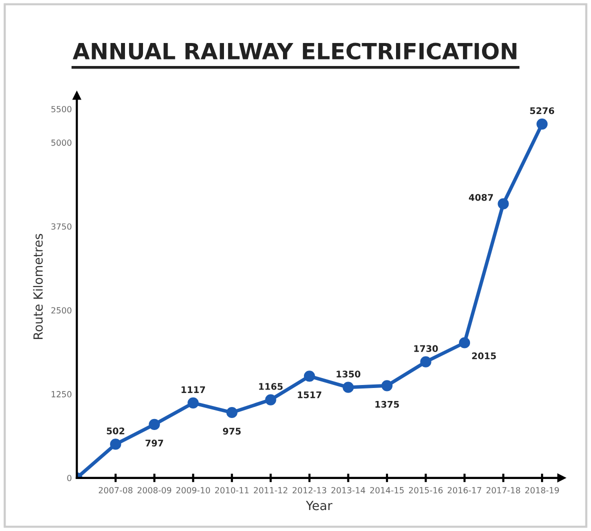 This screenshot has width=591, height=531. I want to click on x-tick-label: 2009-10, so click(193, 490).